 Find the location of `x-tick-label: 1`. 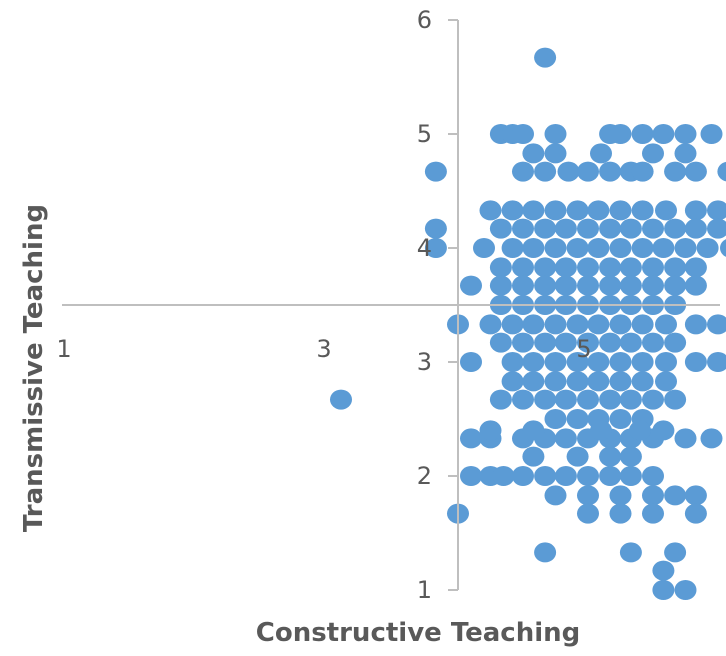

x-tick-label: 1 is located at coordinates (63, 349).